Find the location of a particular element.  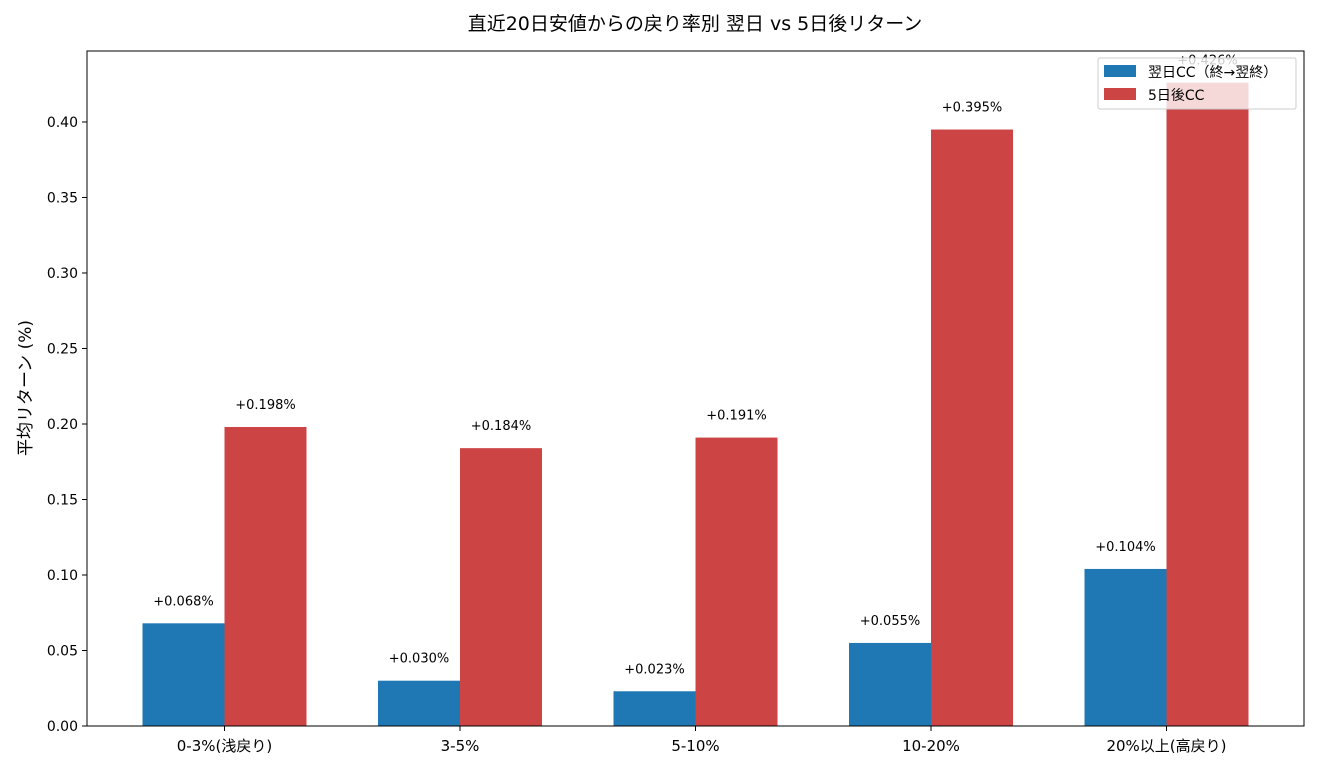

legend: 翌日CC（終→翌終） 5日後CC is located at coordinates (1197, 83).